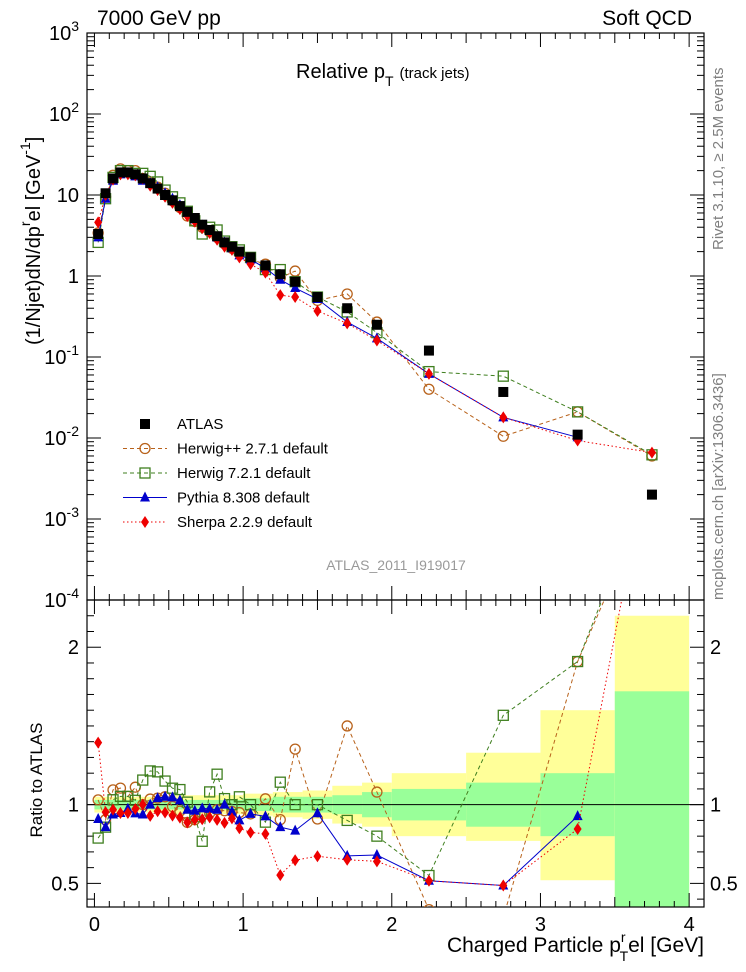 This screenshot has width=746, height=972. I want to click on legend-item: ATLAS, so click(181, 424).